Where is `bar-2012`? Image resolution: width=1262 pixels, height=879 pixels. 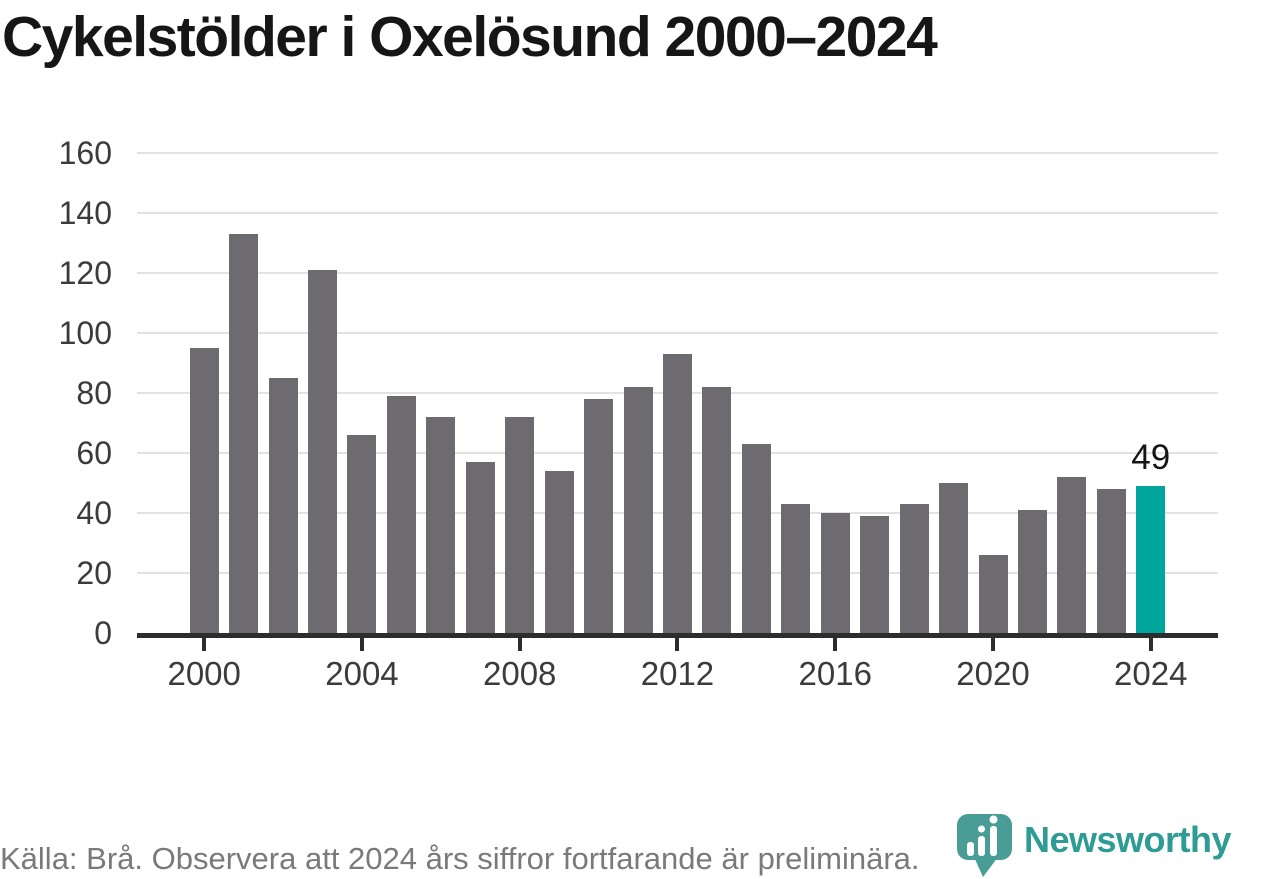
bar-2012 is located at coordinates (677, 493).